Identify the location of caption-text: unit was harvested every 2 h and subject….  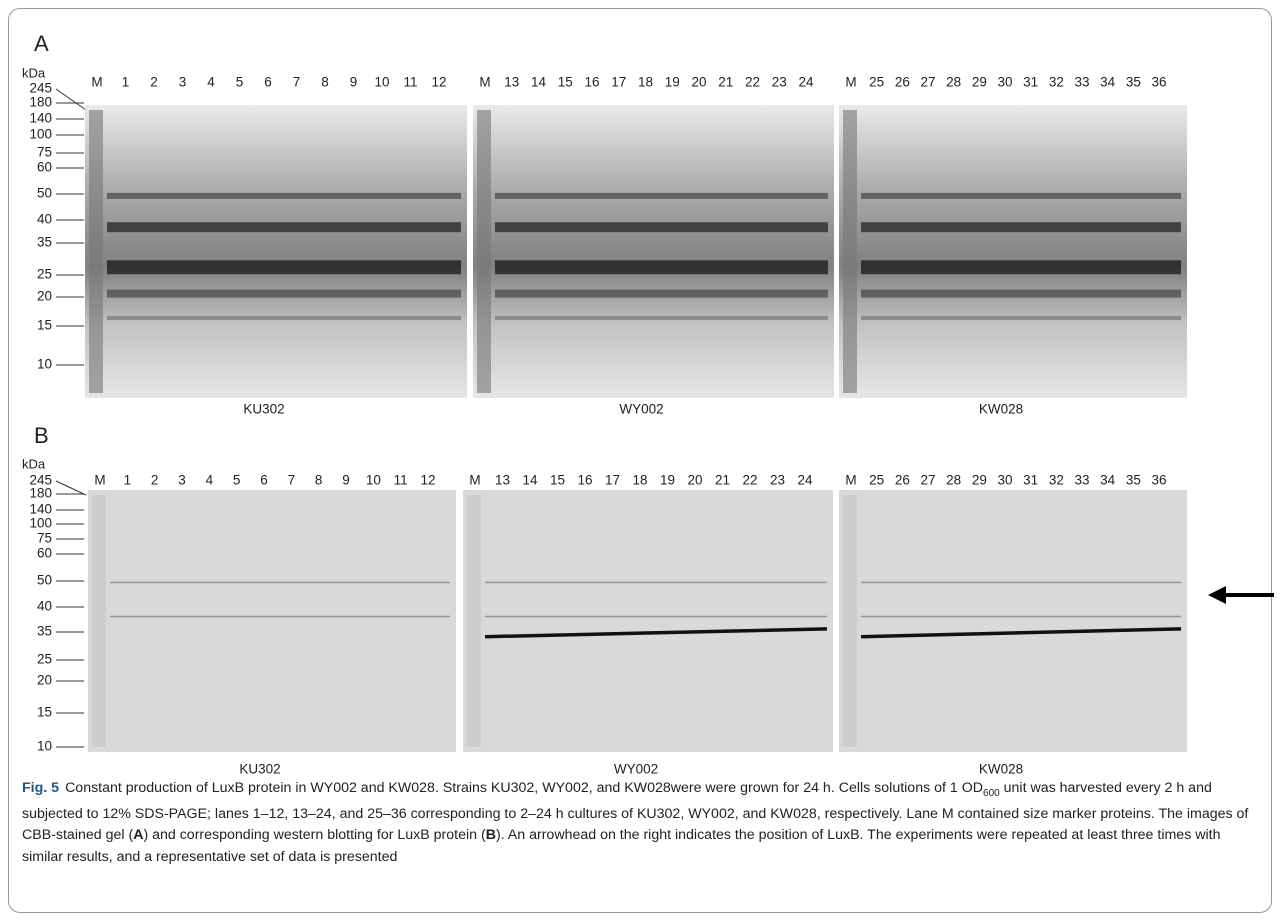
(635, 812).